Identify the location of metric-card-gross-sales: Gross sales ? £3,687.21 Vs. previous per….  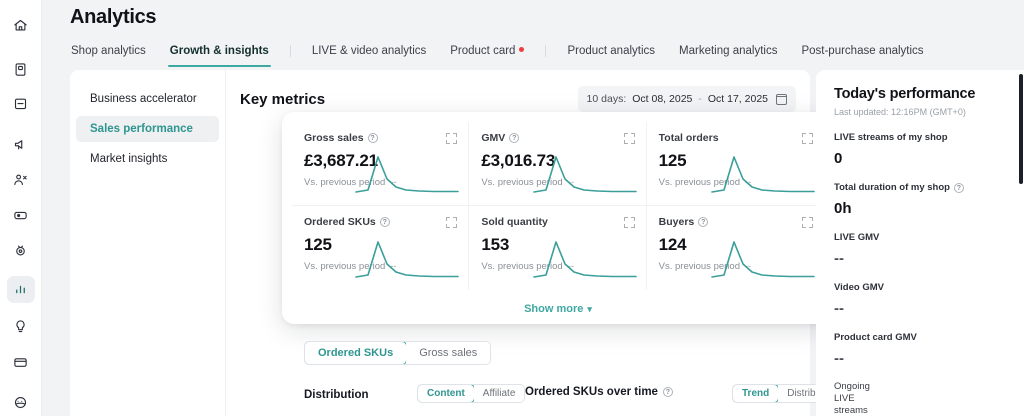
(381, 164).